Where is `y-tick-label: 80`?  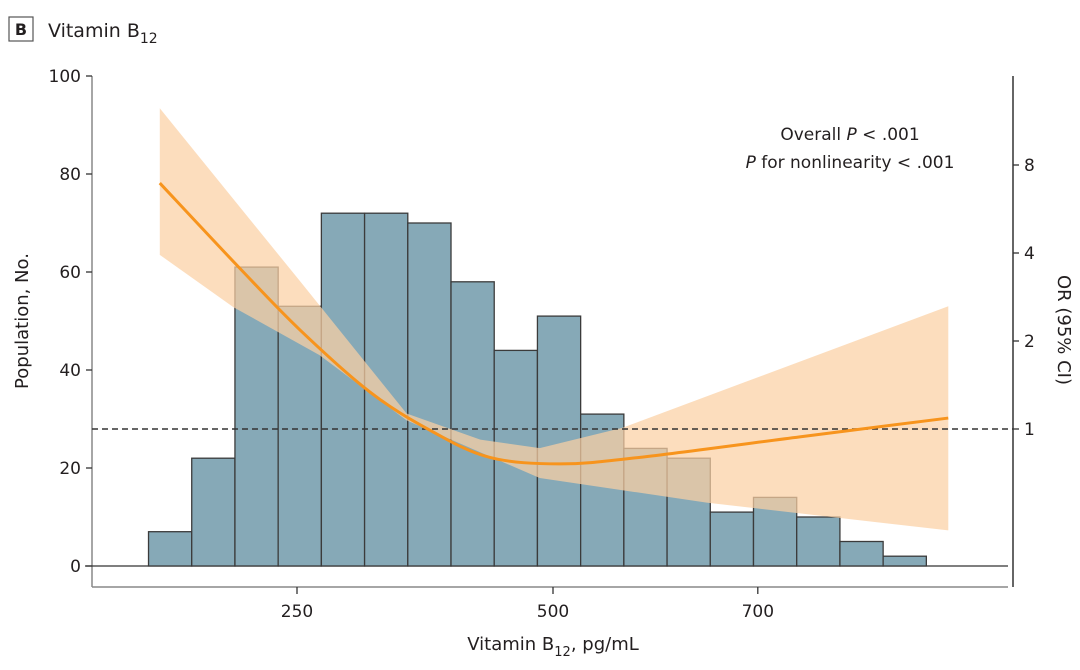
y-tick-label: 80 is located at coordinates (70, 175).